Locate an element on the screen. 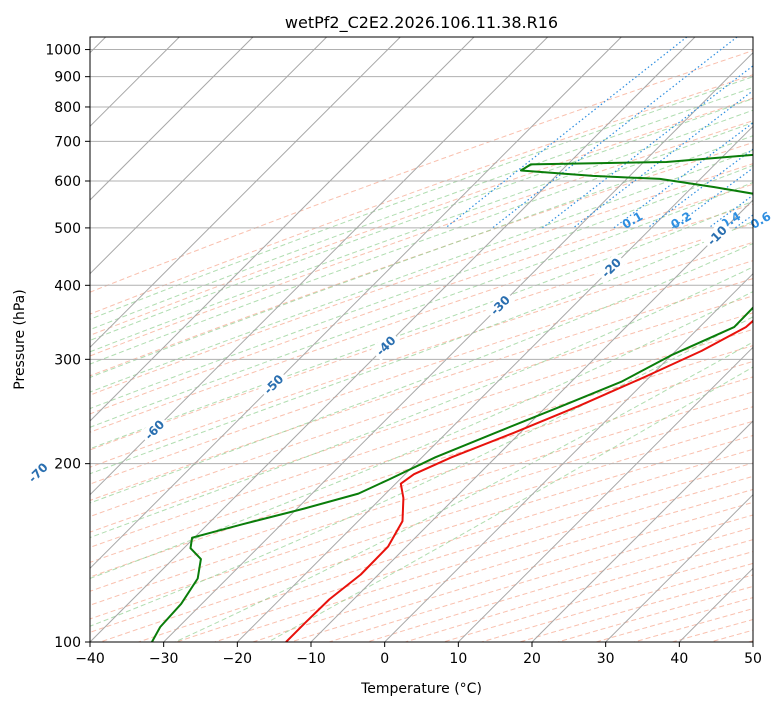 This screenshot has height=712, width=775. y-tick-label: 100 is located at coordinates (67, 643).